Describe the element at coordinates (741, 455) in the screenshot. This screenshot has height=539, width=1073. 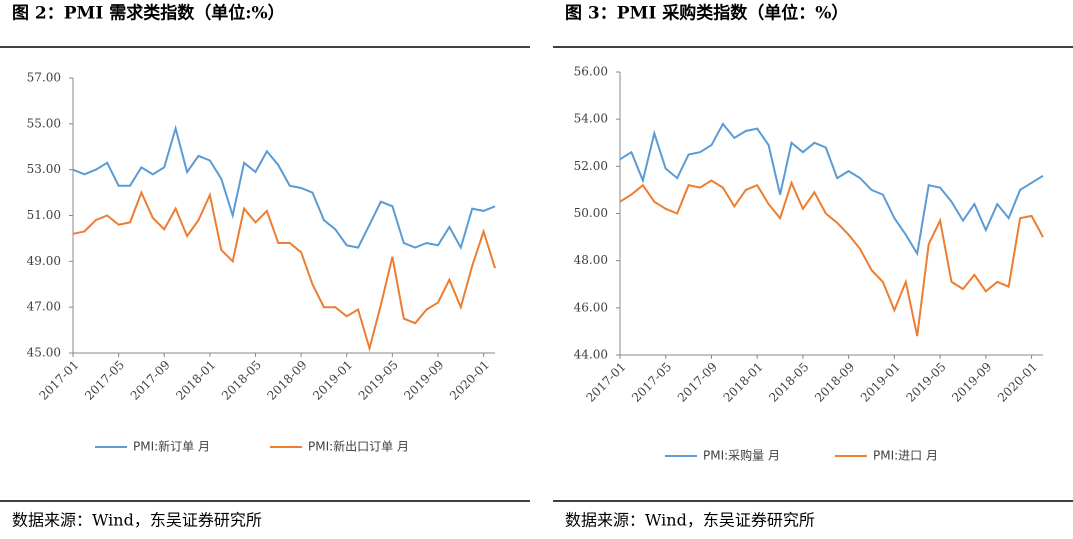
I see `legend-label: PMI:采购量 月` at that location.